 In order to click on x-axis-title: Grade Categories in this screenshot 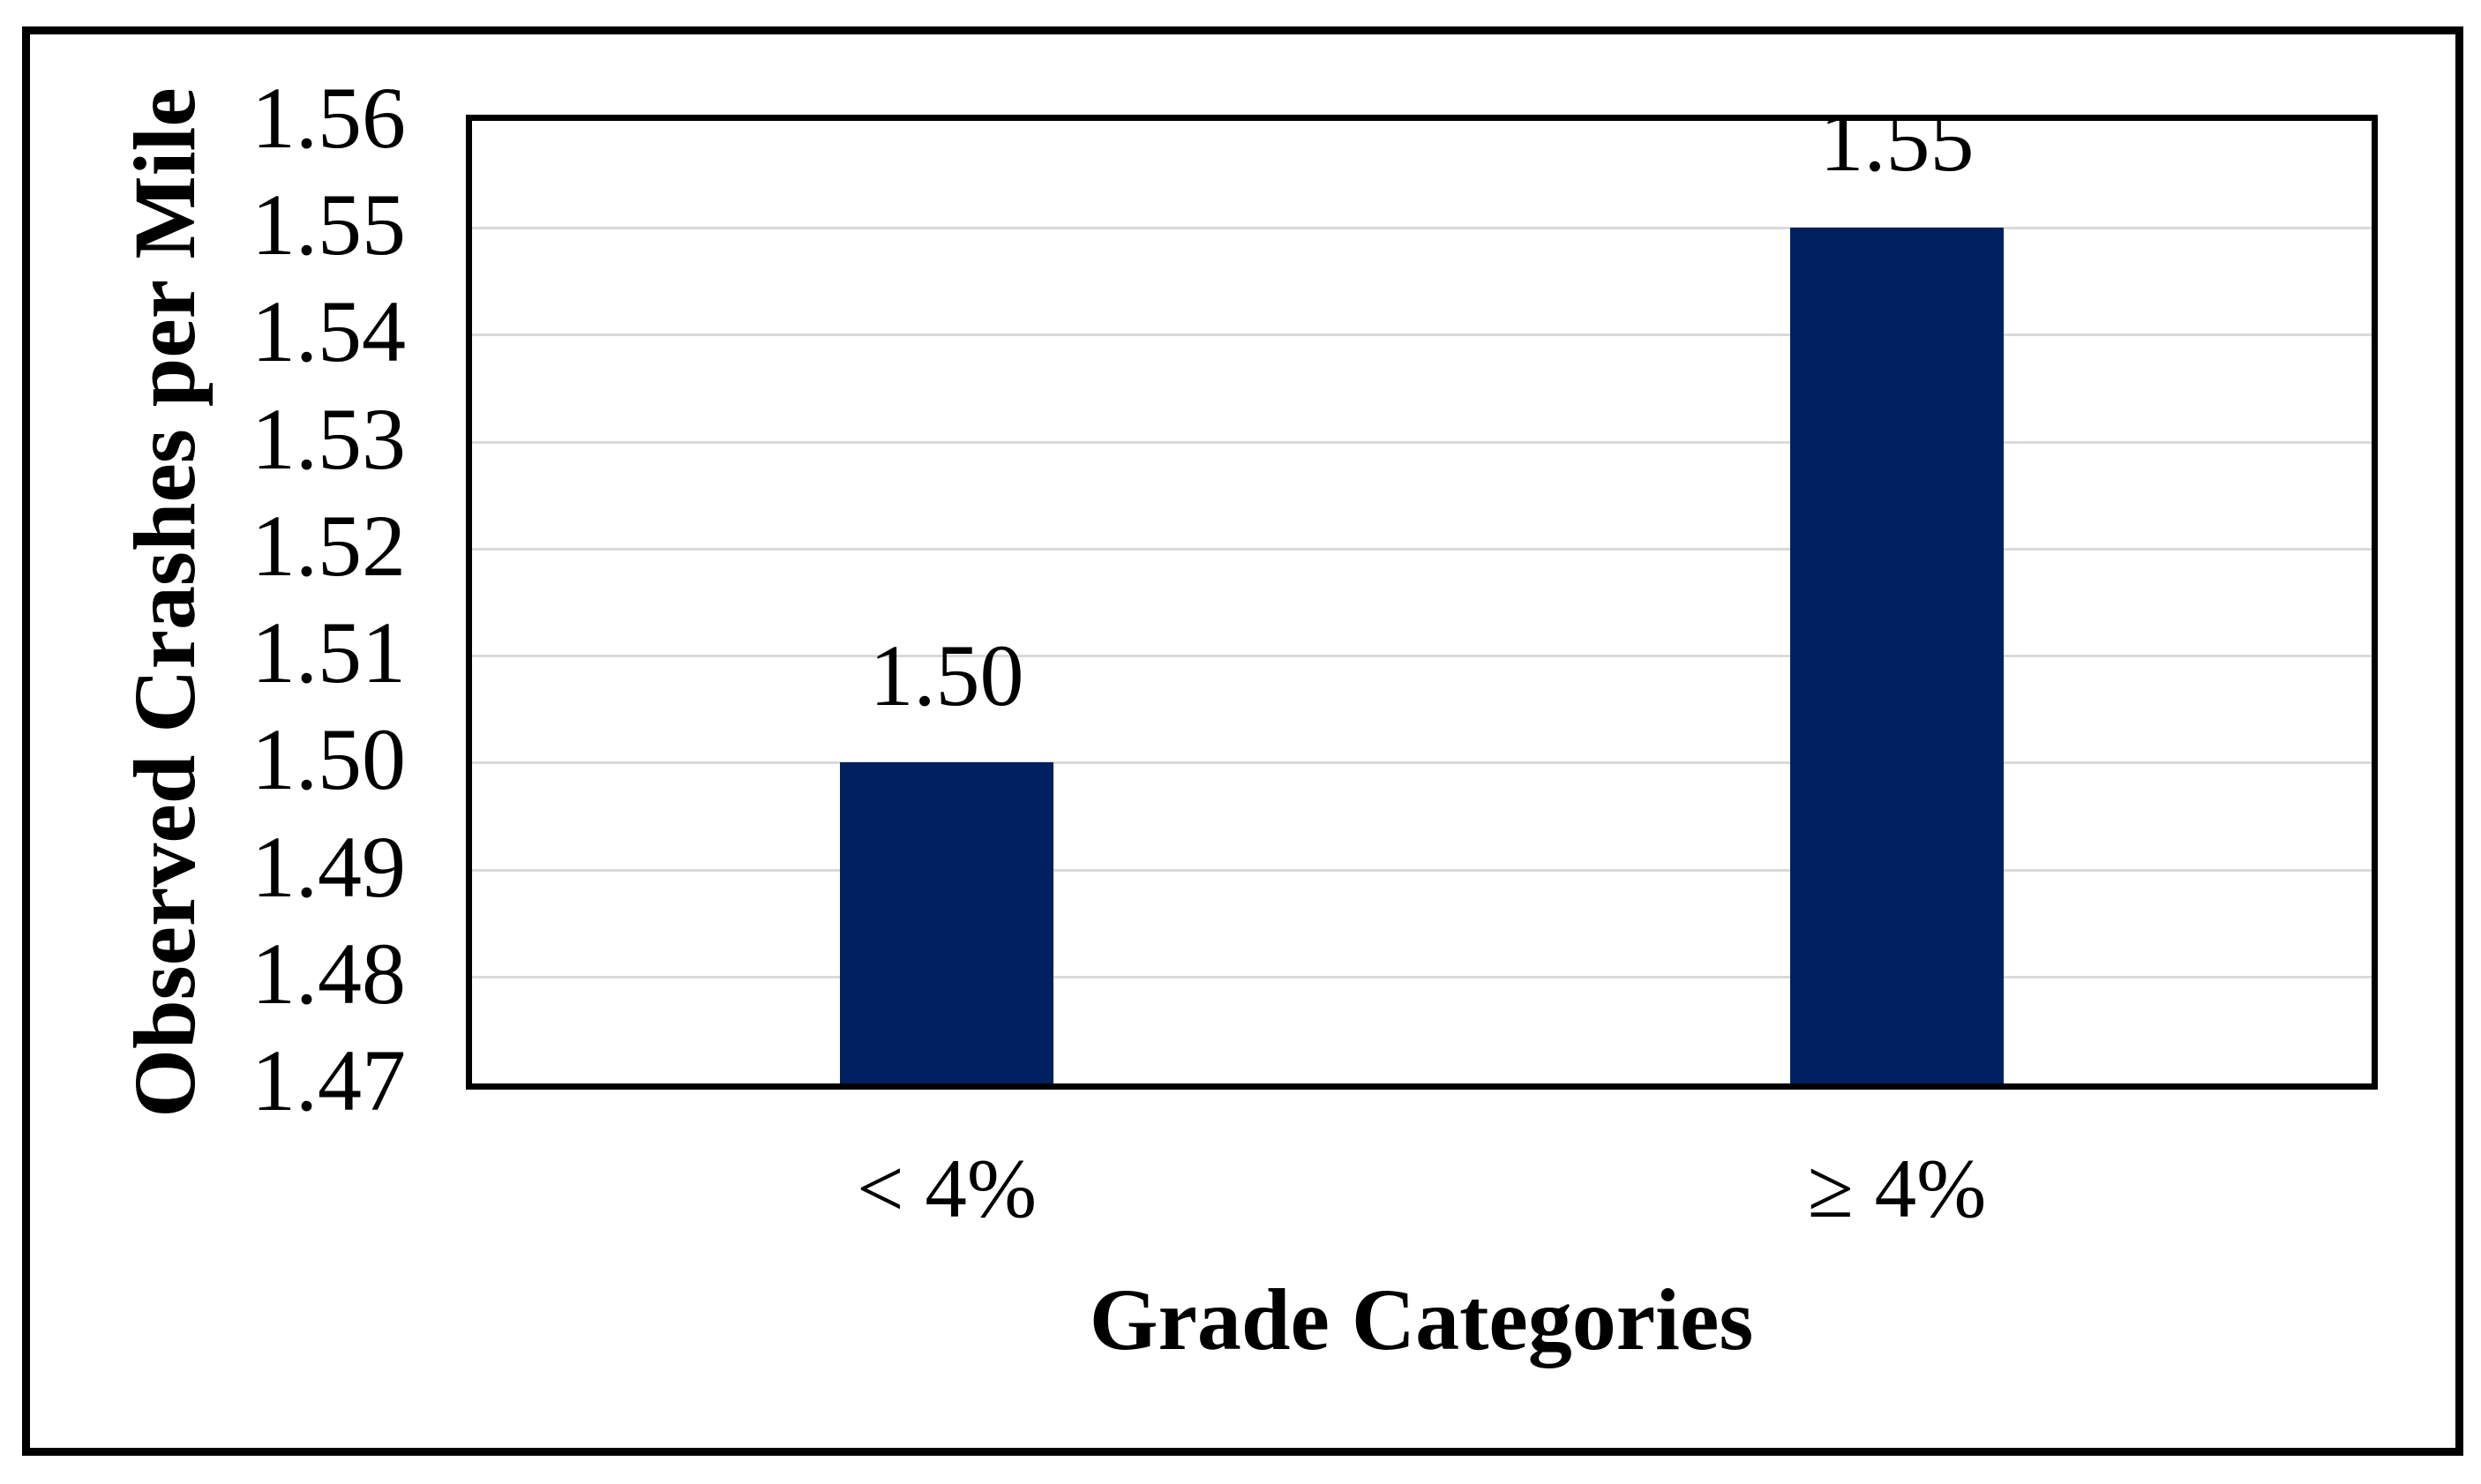, I will do `click(1421, 1319)`.